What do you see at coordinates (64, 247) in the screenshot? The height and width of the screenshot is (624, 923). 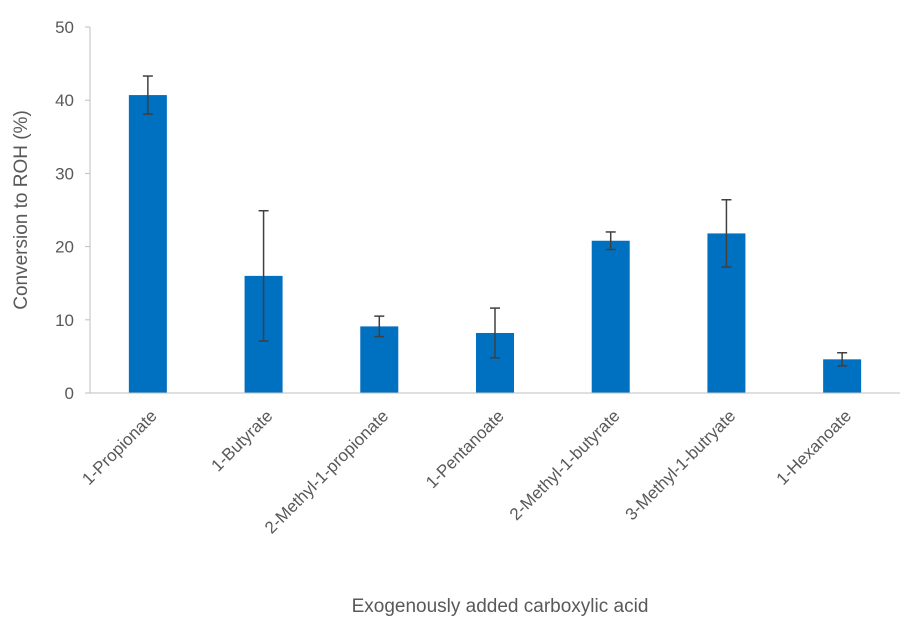 I see `y-tick-label: 20` at bounding box center [64, 247].